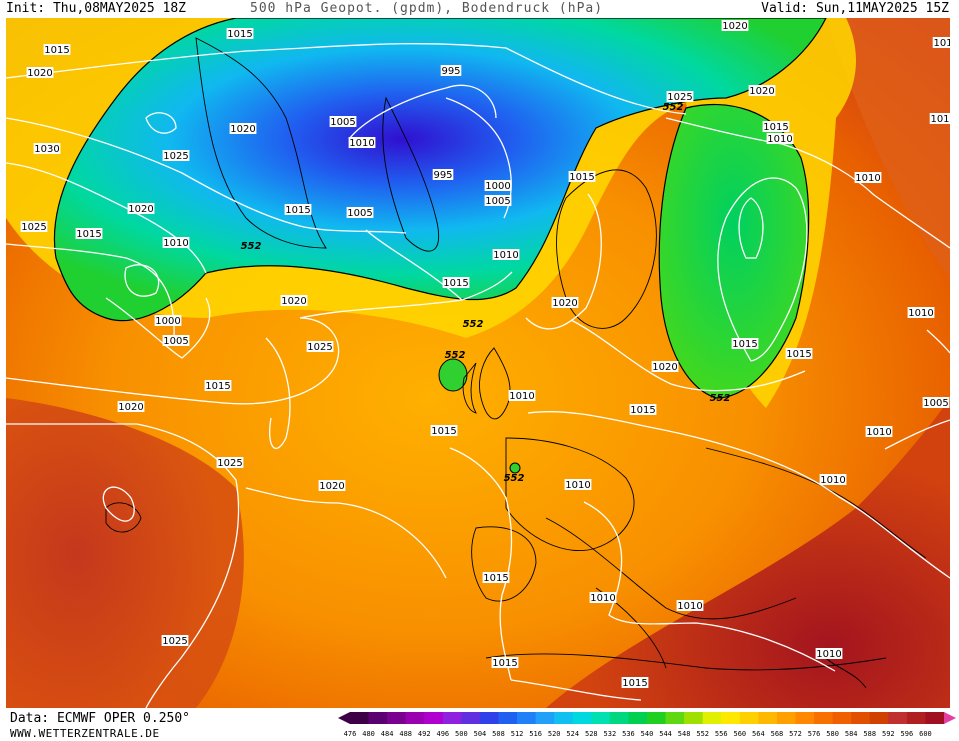  I want to click on isobar-label: 1000, so click(497, 186).